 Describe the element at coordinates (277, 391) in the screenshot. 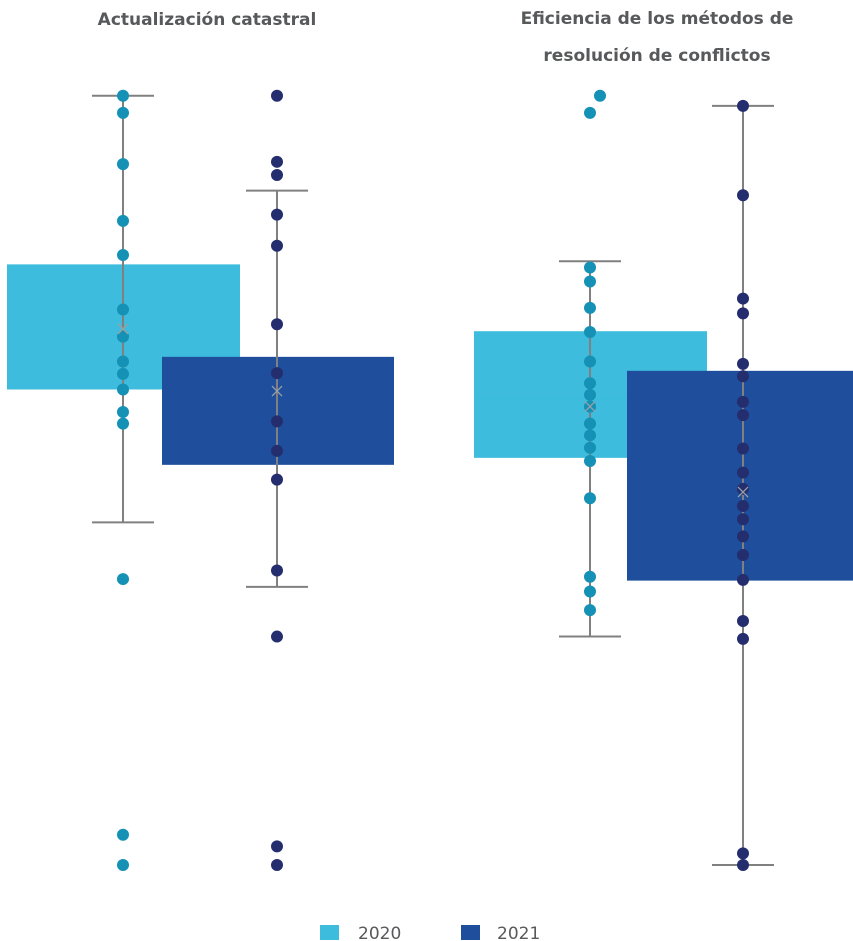

I see `panel-1-2021-mean-marker` at that location.